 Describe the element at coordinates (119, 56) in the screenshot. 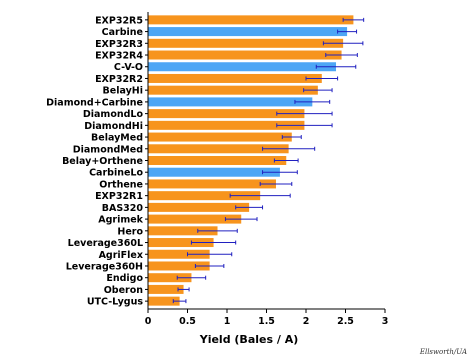

I see `y-tick-label: EXP32R4` at that location.